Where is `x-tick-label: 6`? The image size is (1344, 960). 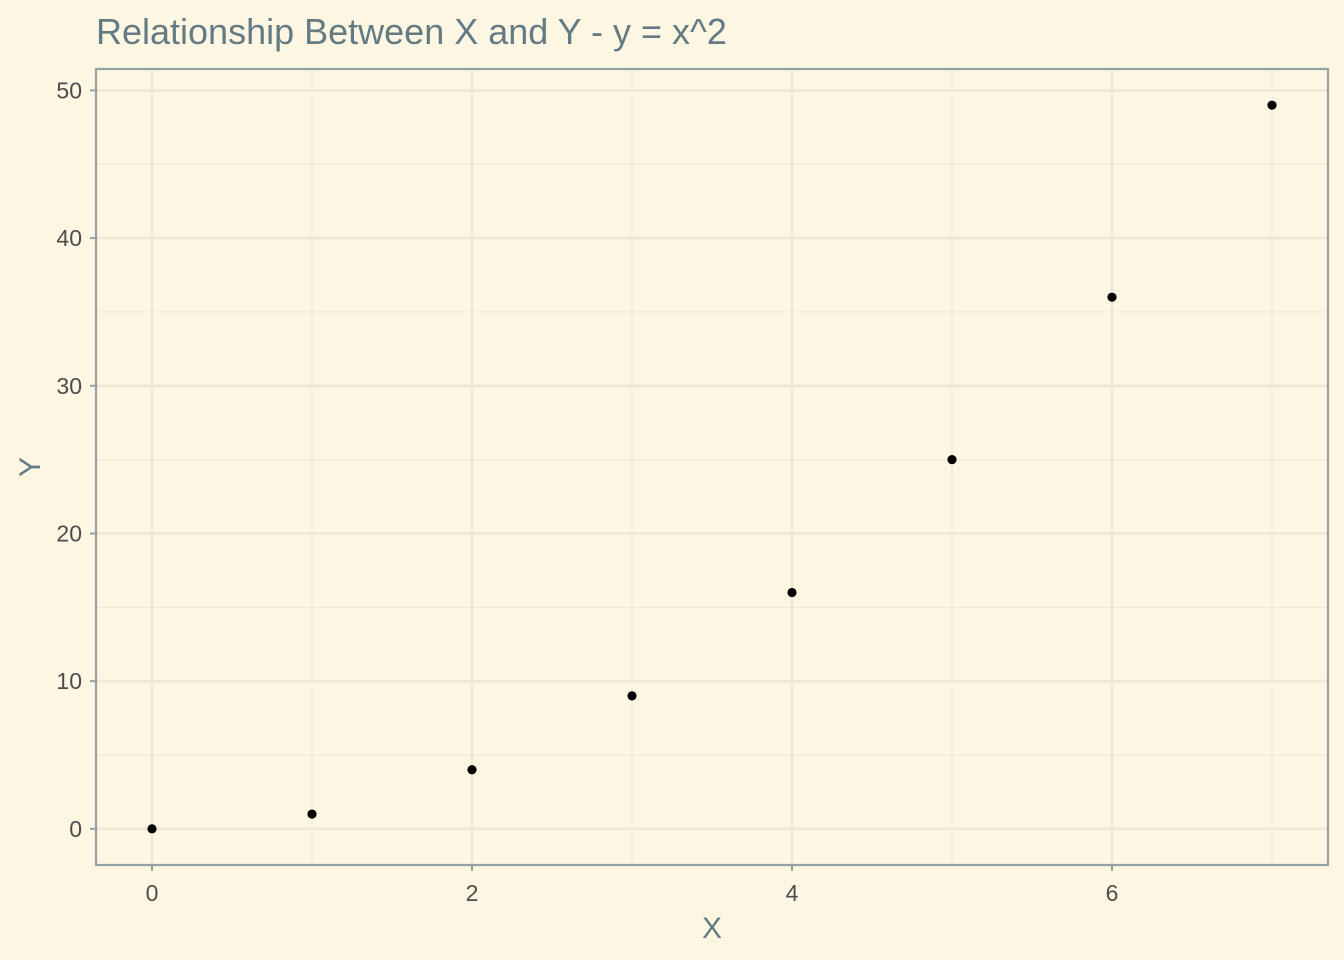
x-tick-label: 6 is located at coordinates (1112, 893).